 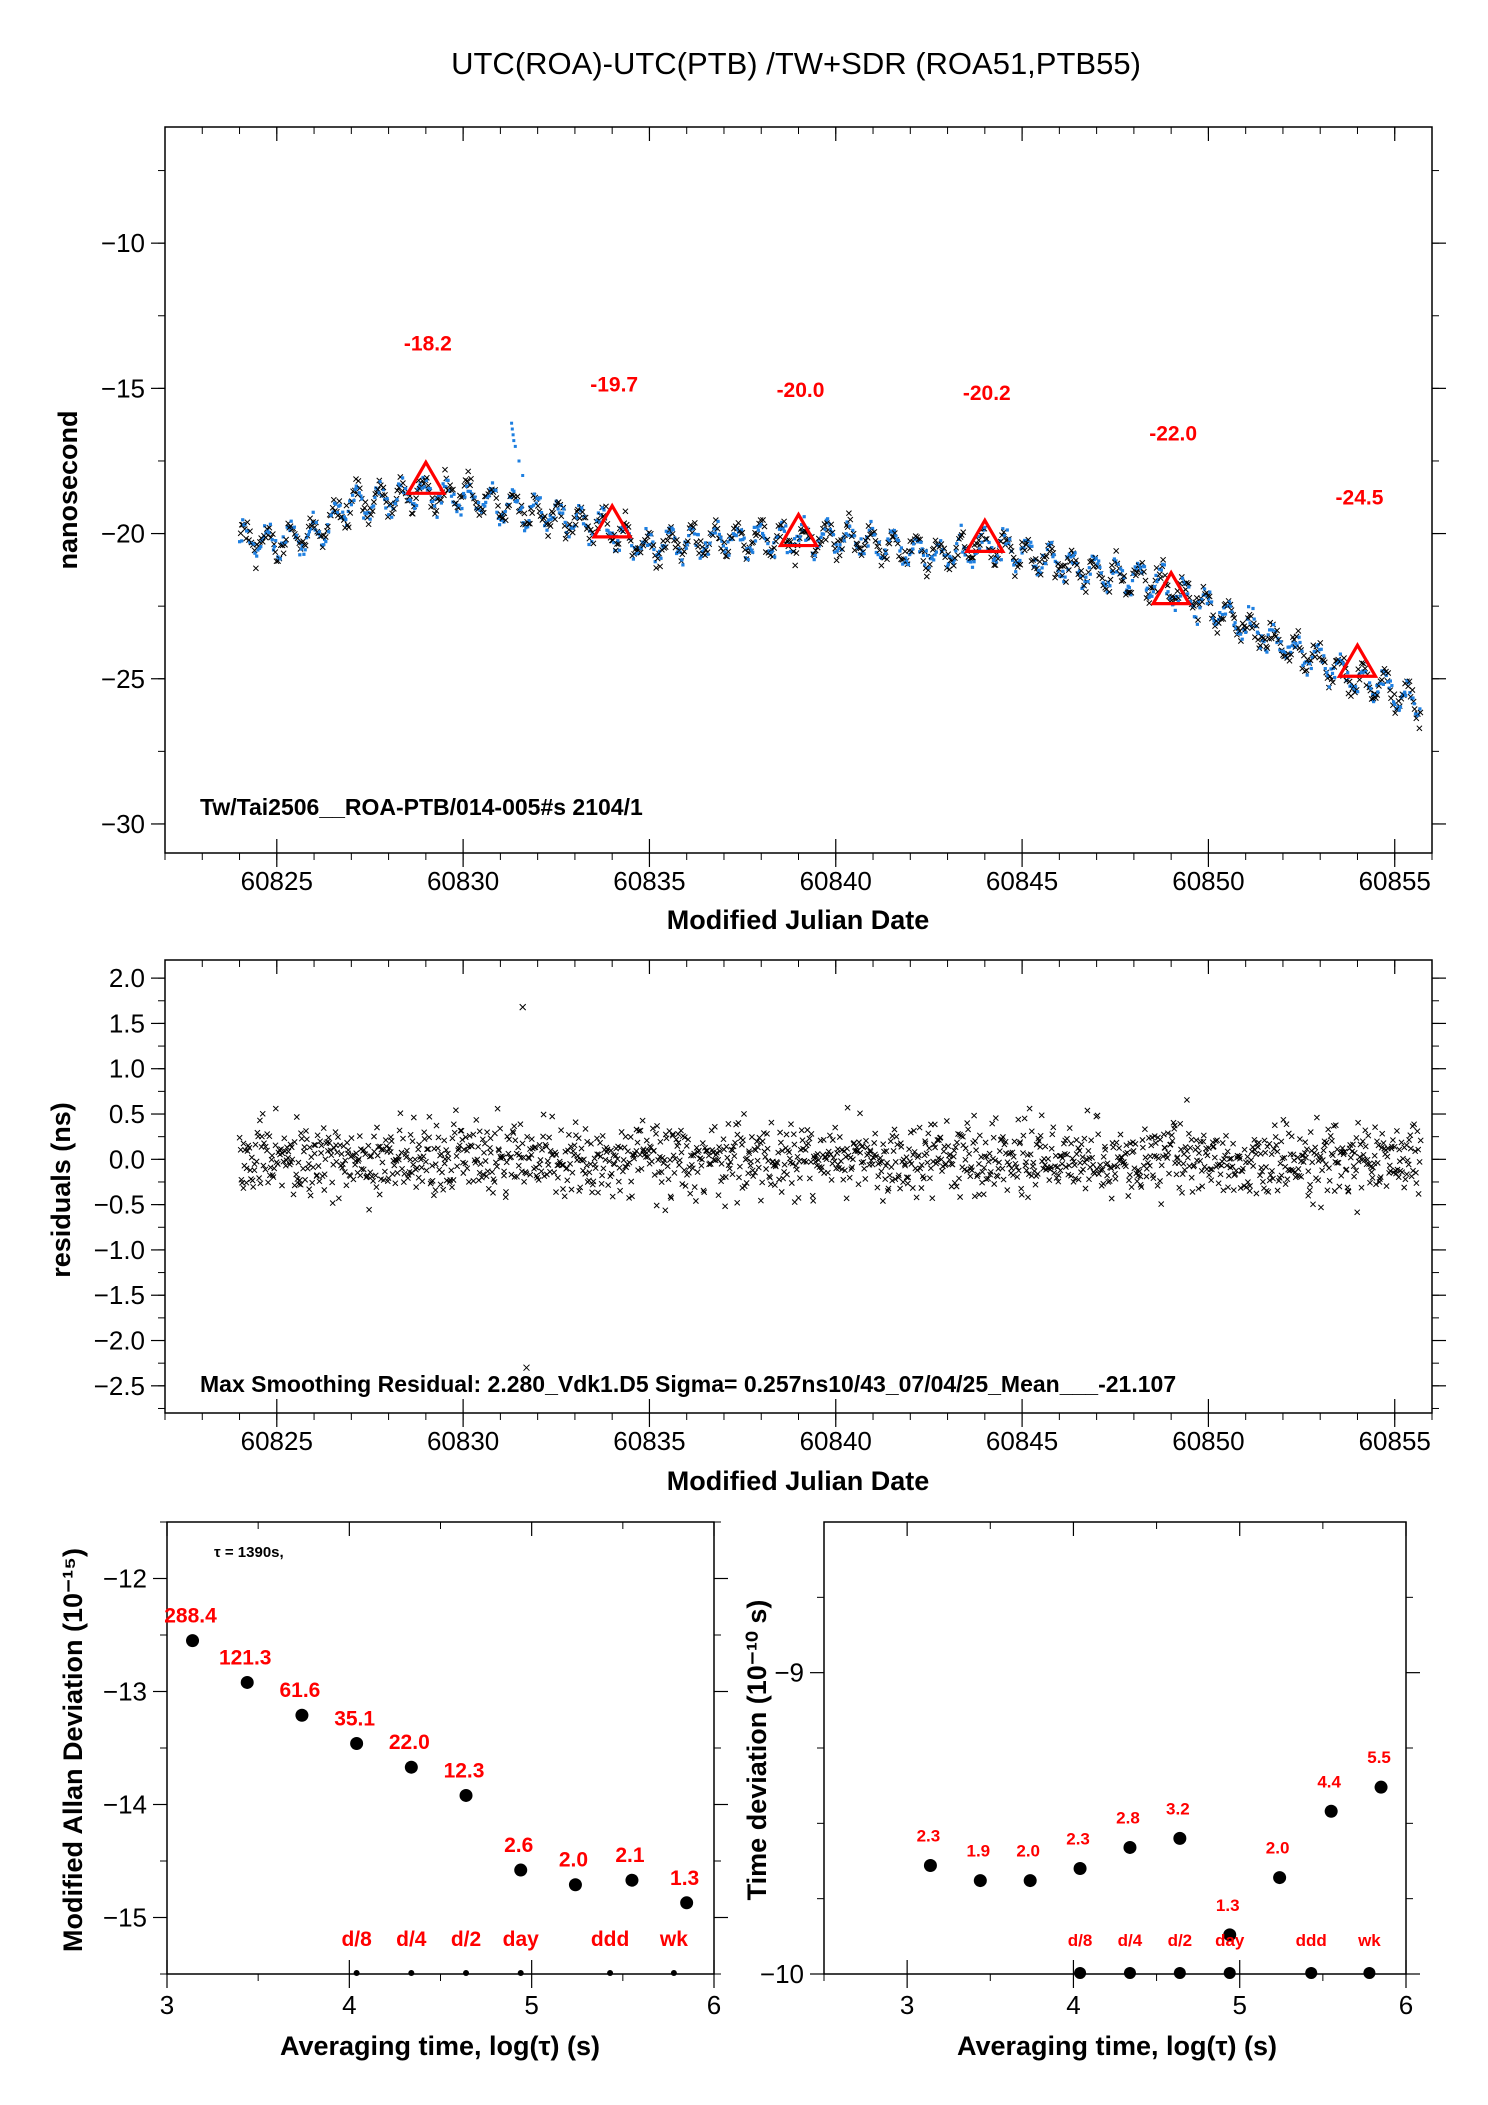 I want to click on main-outlier-point, so click(x=512, y=423).